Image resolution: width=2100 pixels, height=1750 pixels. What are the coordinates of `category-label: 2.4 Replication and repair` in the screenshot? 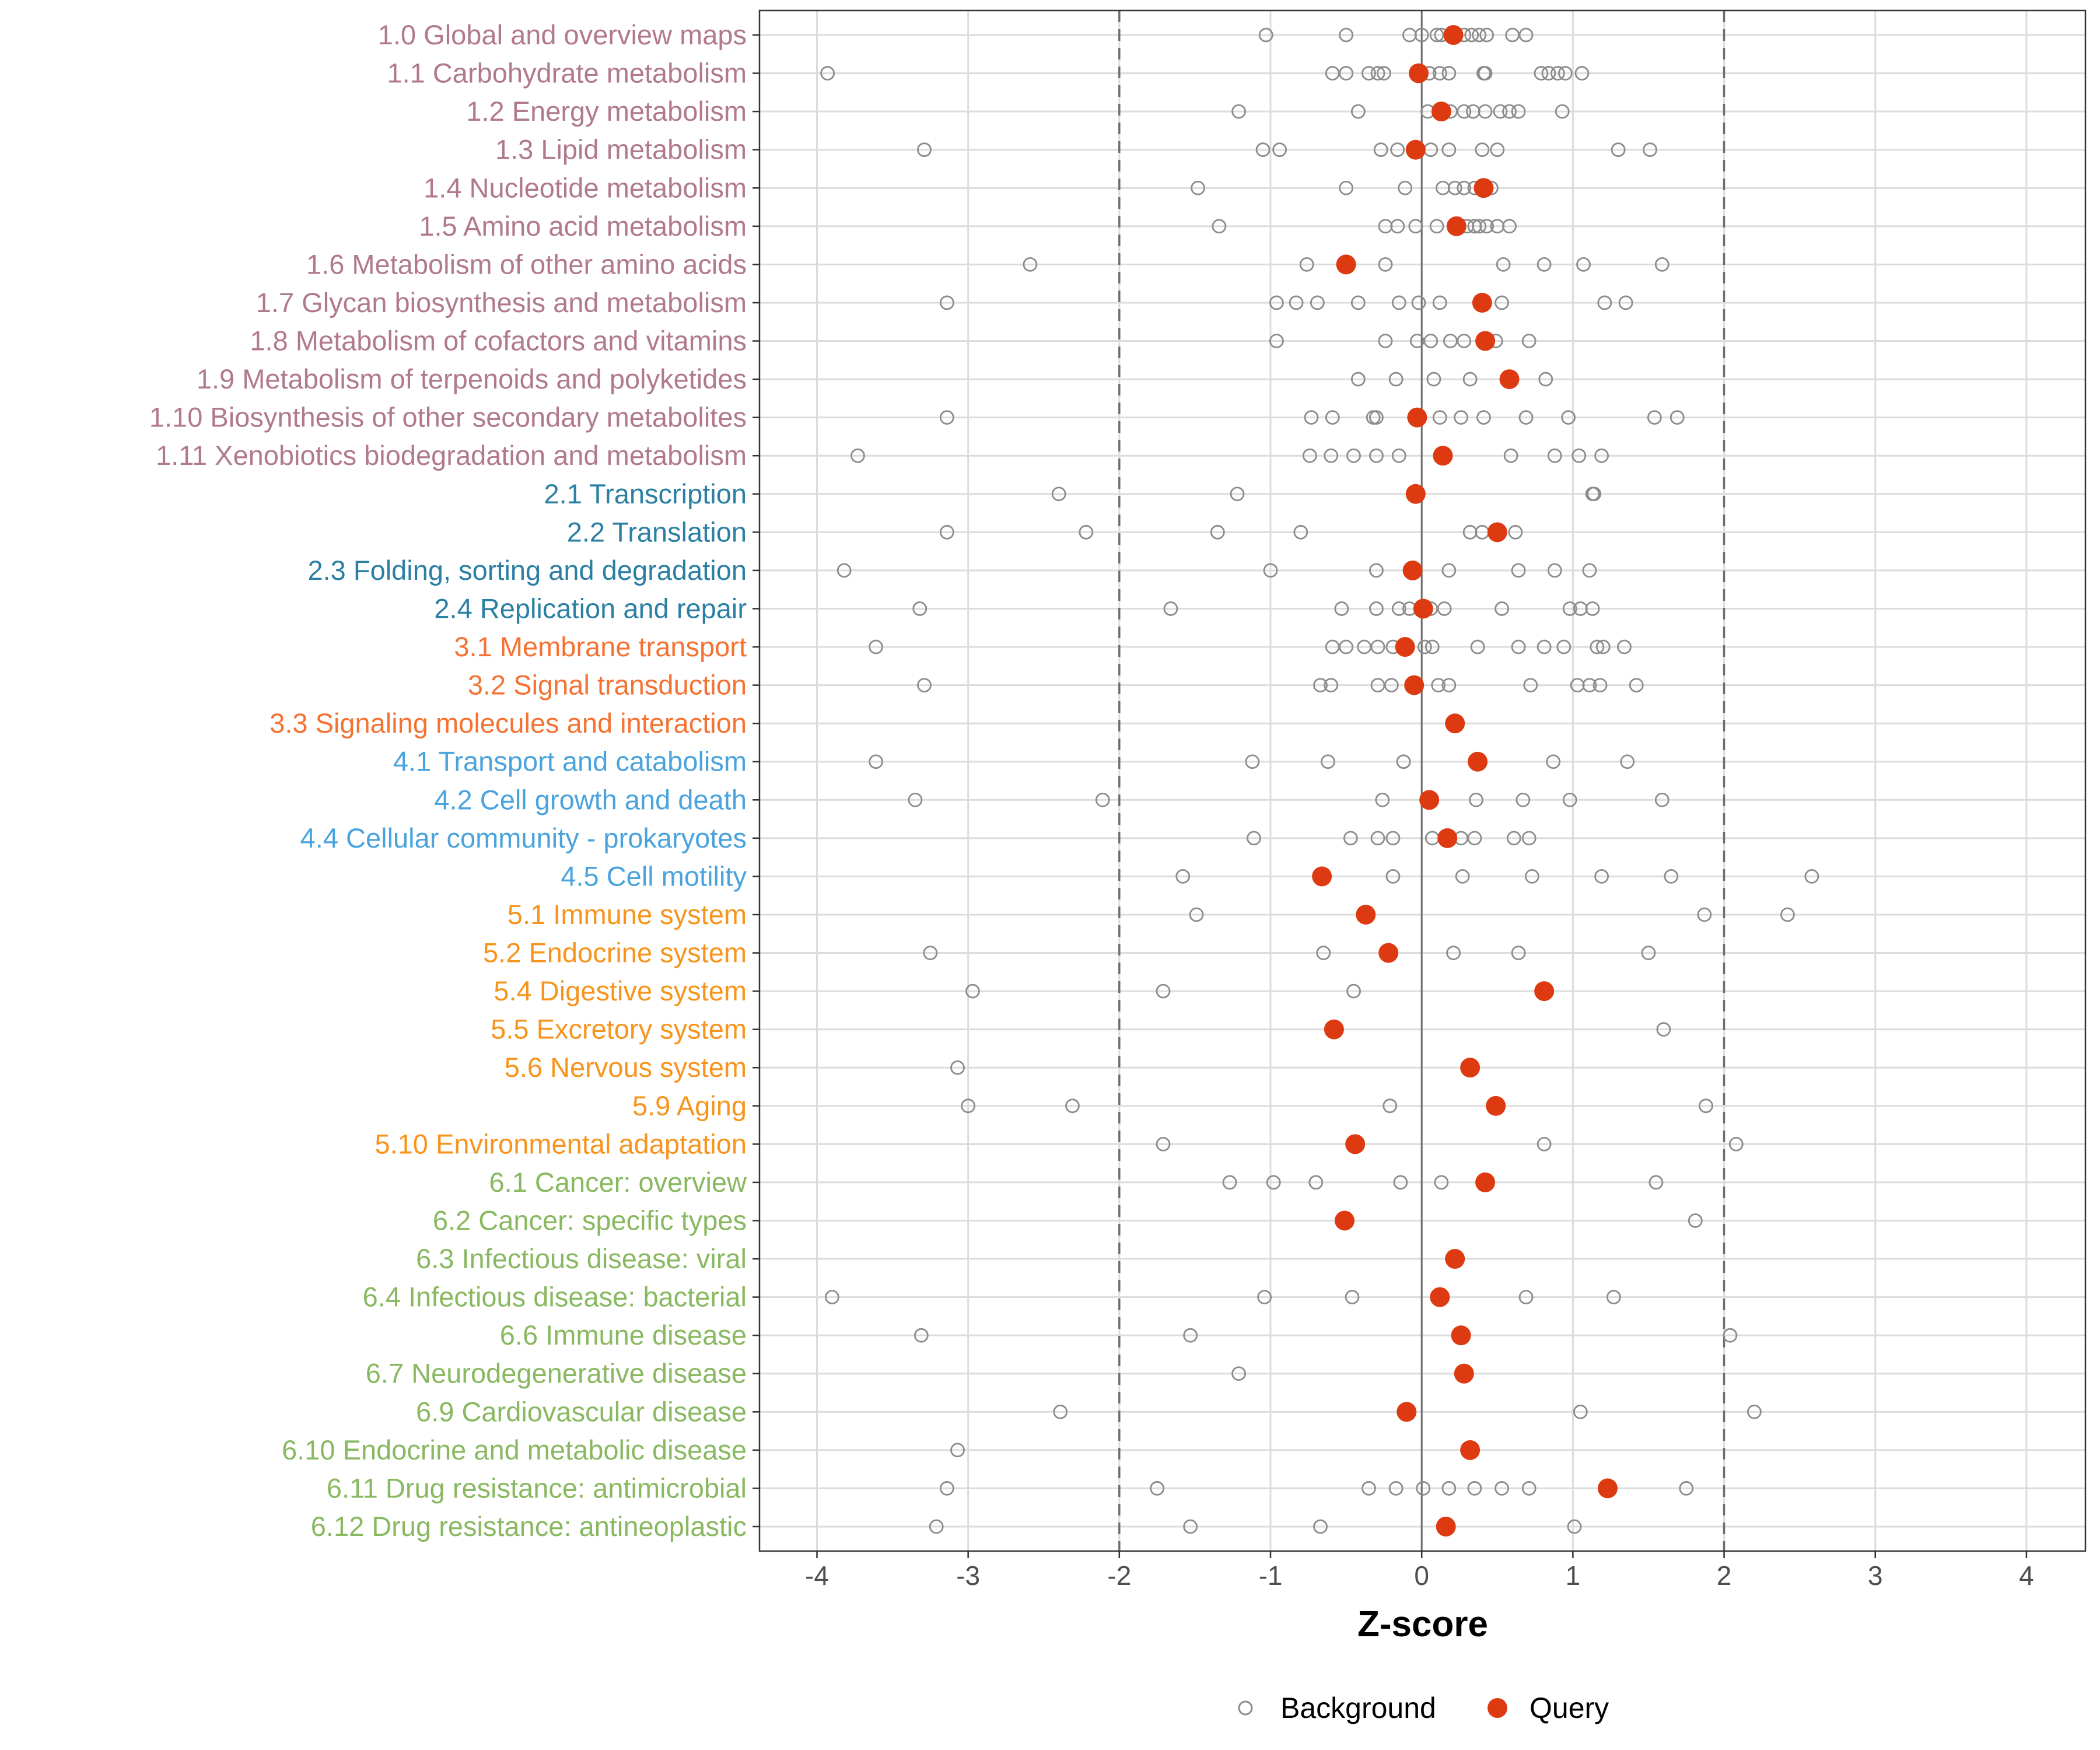 It's located at (590, 608).